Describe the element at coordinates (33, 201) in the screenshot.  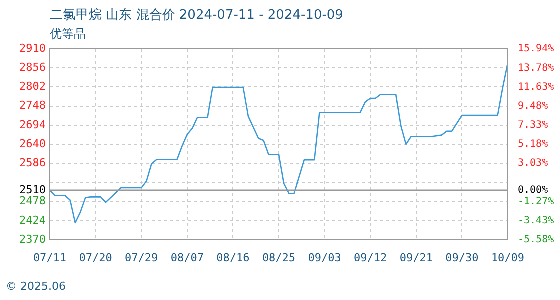
I see `y-tick-label: 2478` at that location.